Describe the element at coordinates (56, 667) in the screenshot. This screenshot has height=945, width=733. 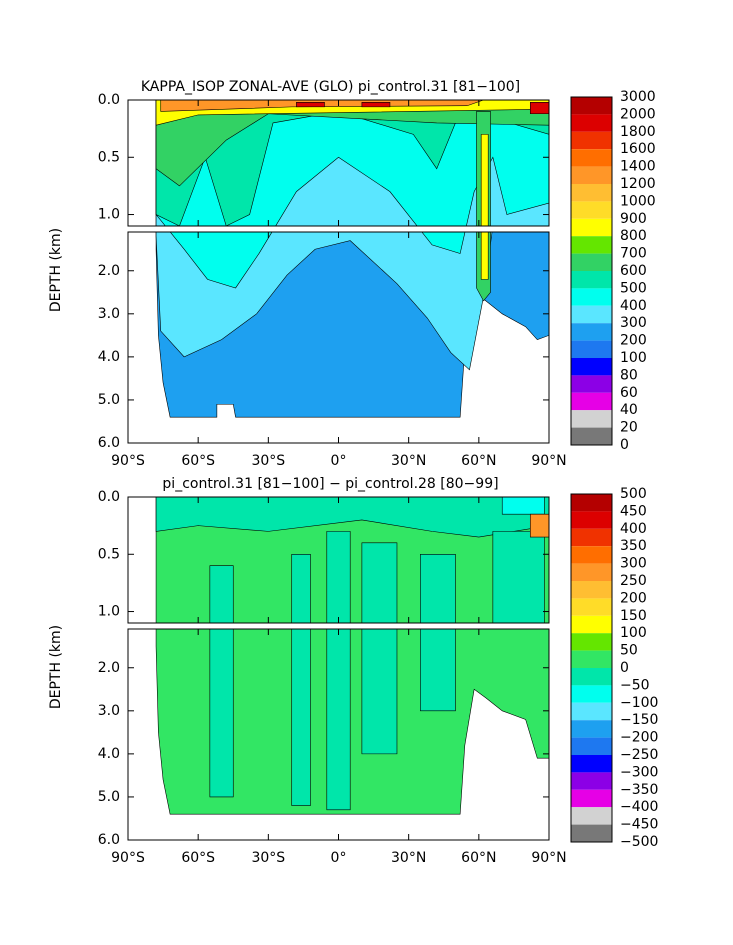
I see `y-axis-label: DEPTH (km)` at that location.